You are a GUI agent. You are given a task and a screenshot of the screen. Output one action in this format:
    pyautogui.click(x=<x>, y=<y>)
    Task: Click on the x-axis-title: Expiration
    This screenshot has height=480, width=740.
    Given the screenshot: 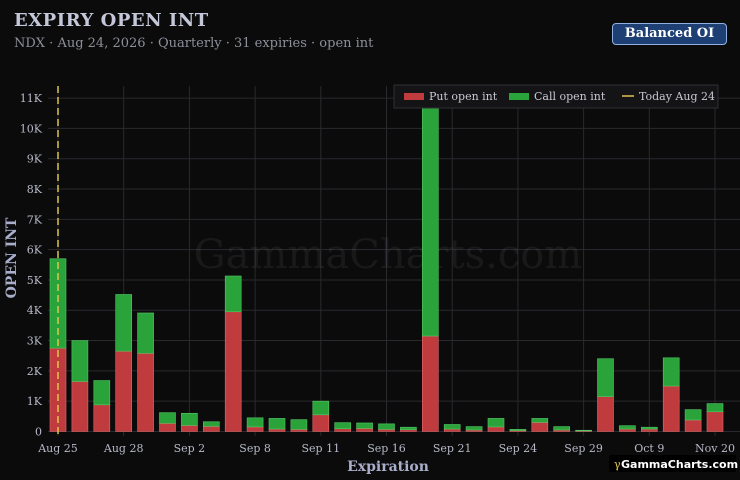 What is the action you would take?
    pyautogui.click(x=388, y=467)
    